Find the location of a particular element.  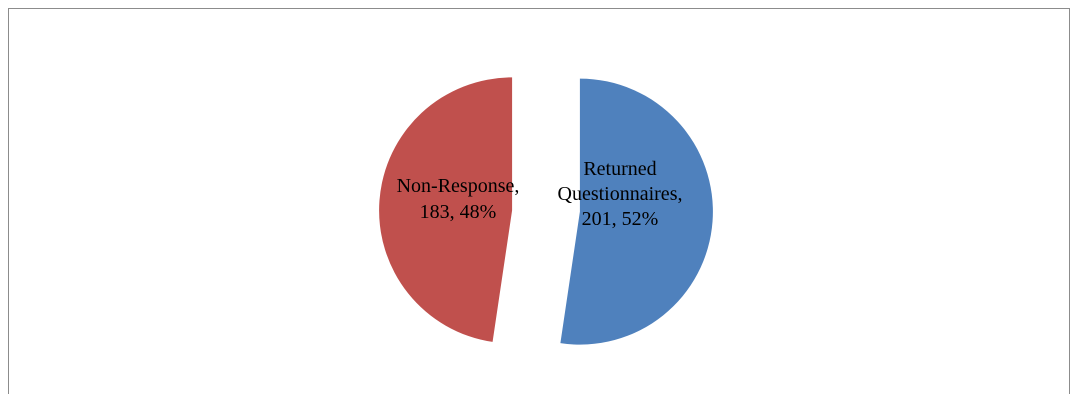

slice-label-non-response: Non-Response, 183, 48% is located at coordinates (458, 199).